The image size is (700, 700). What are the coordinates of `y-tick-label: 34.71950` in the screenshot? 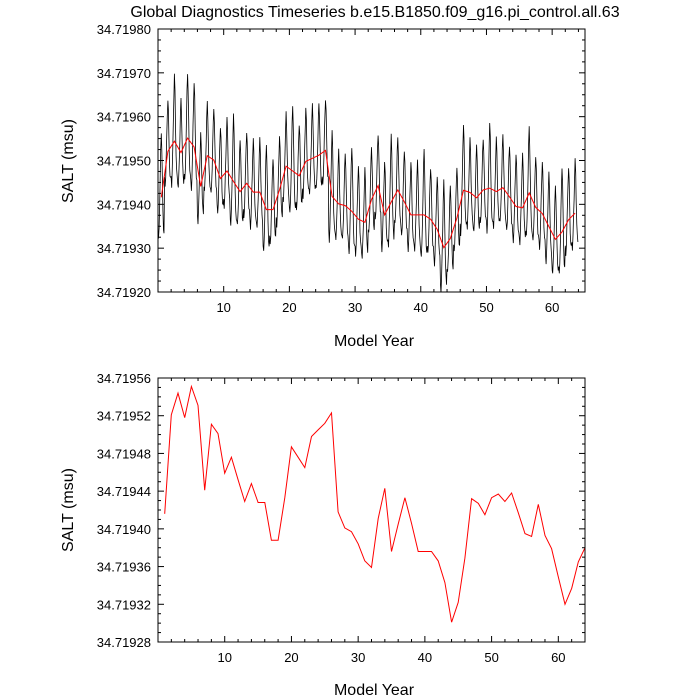 It's located at (124, 161).